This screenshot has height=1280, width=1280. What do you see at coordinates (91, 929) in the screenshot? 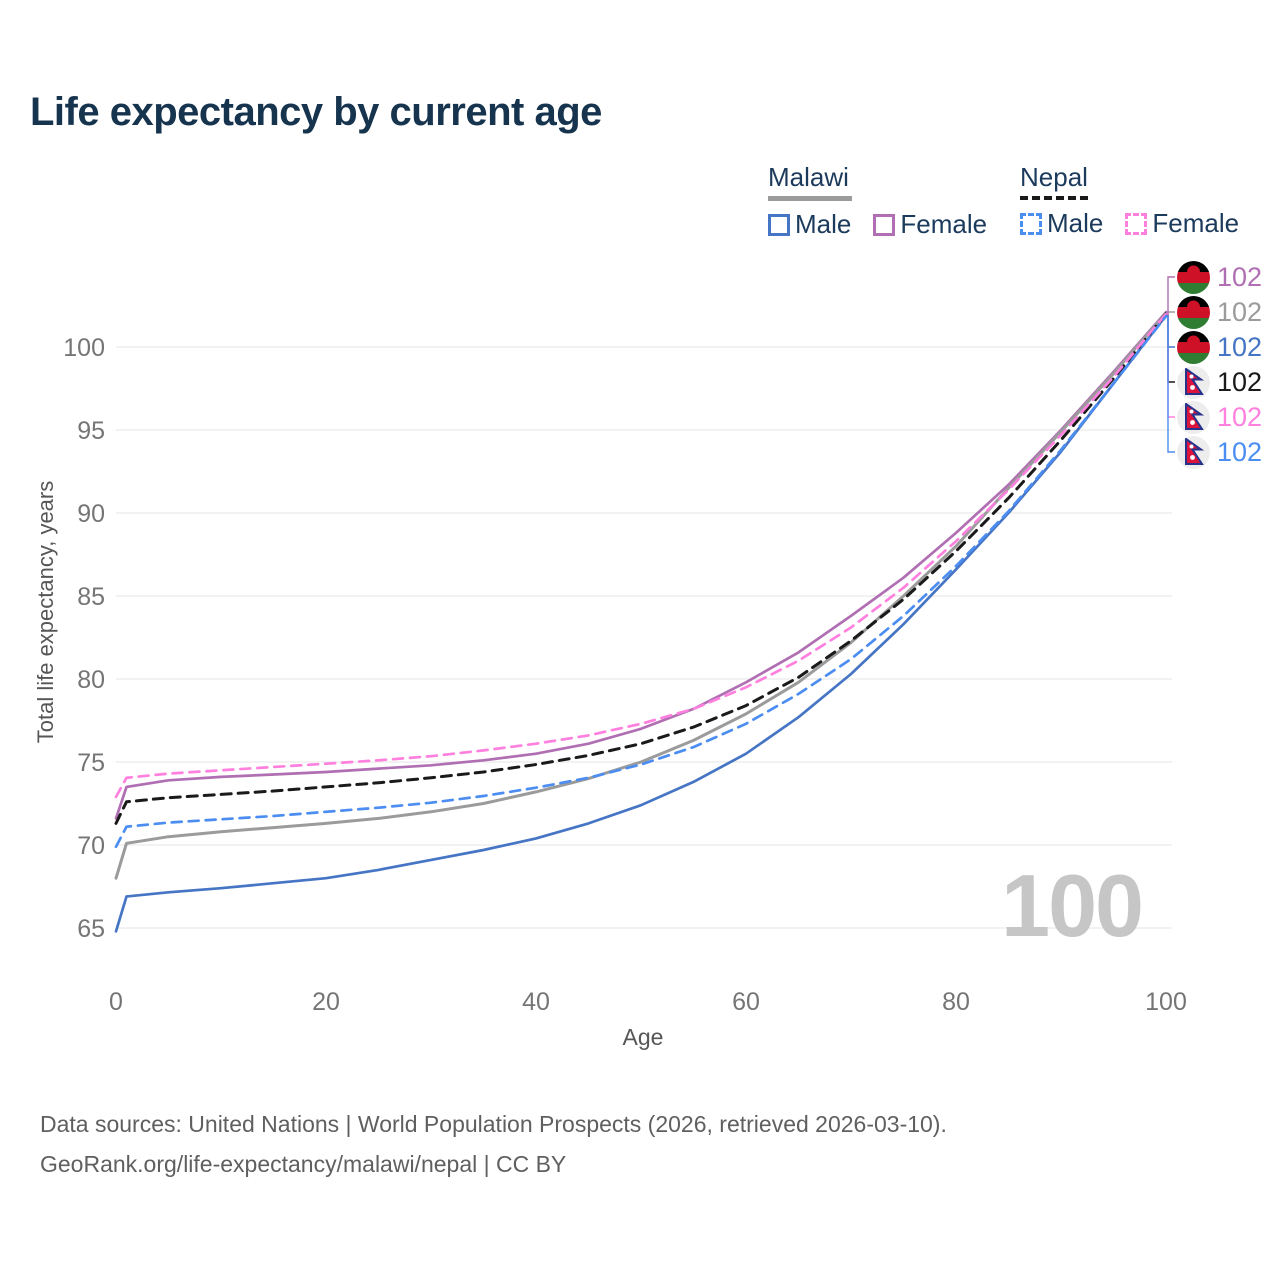
I see `y-tick-65: 65` at bounding box center [91, 929].